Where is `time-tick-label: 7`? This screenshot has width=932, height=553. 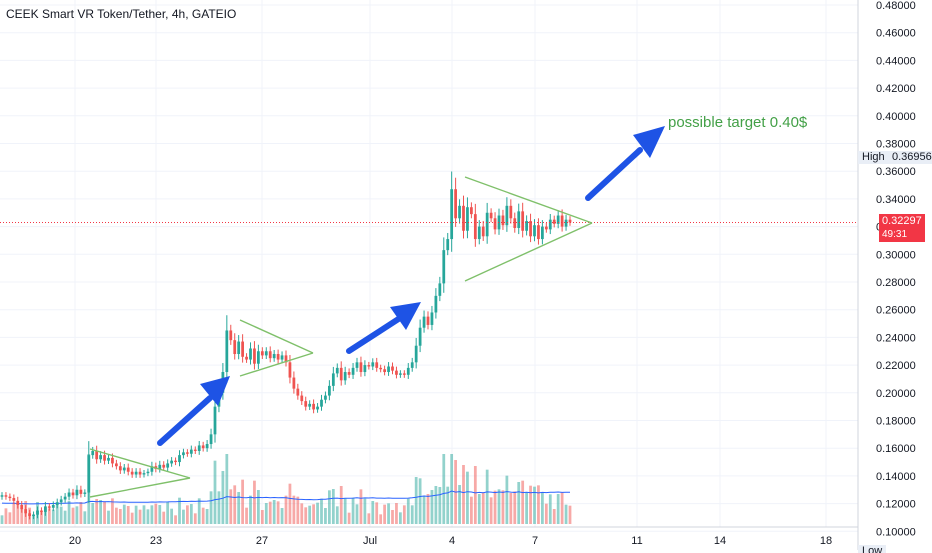
time-tick-label: 7 is located at coordinates (535, 541).